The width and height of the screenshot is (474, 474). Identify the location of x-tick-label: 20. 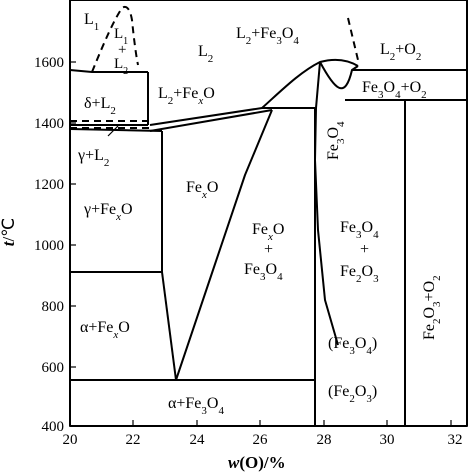
(70, 440).